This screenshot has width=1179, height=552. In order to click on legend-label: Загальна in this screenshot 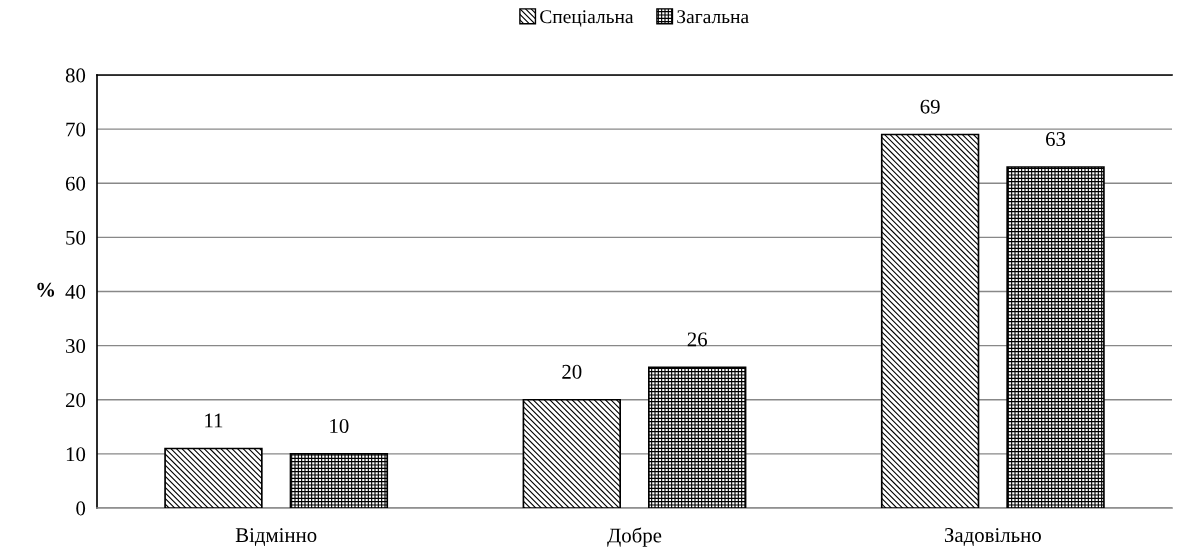, I will do `click(713, 17)`.